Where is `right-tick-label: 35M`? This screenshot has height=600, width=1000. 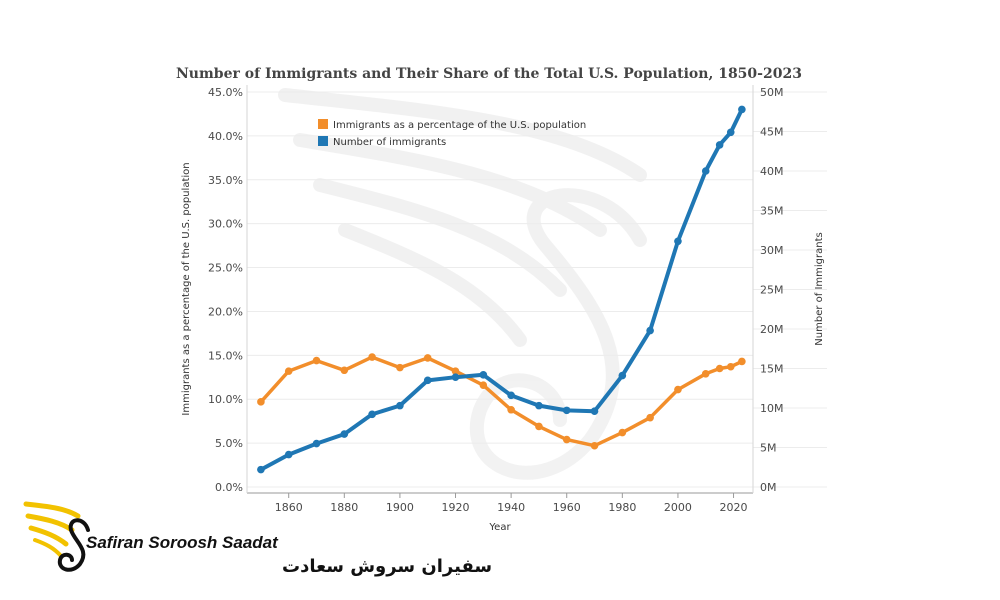
right-tick-label: 35M is located at coordinates (772, 211).